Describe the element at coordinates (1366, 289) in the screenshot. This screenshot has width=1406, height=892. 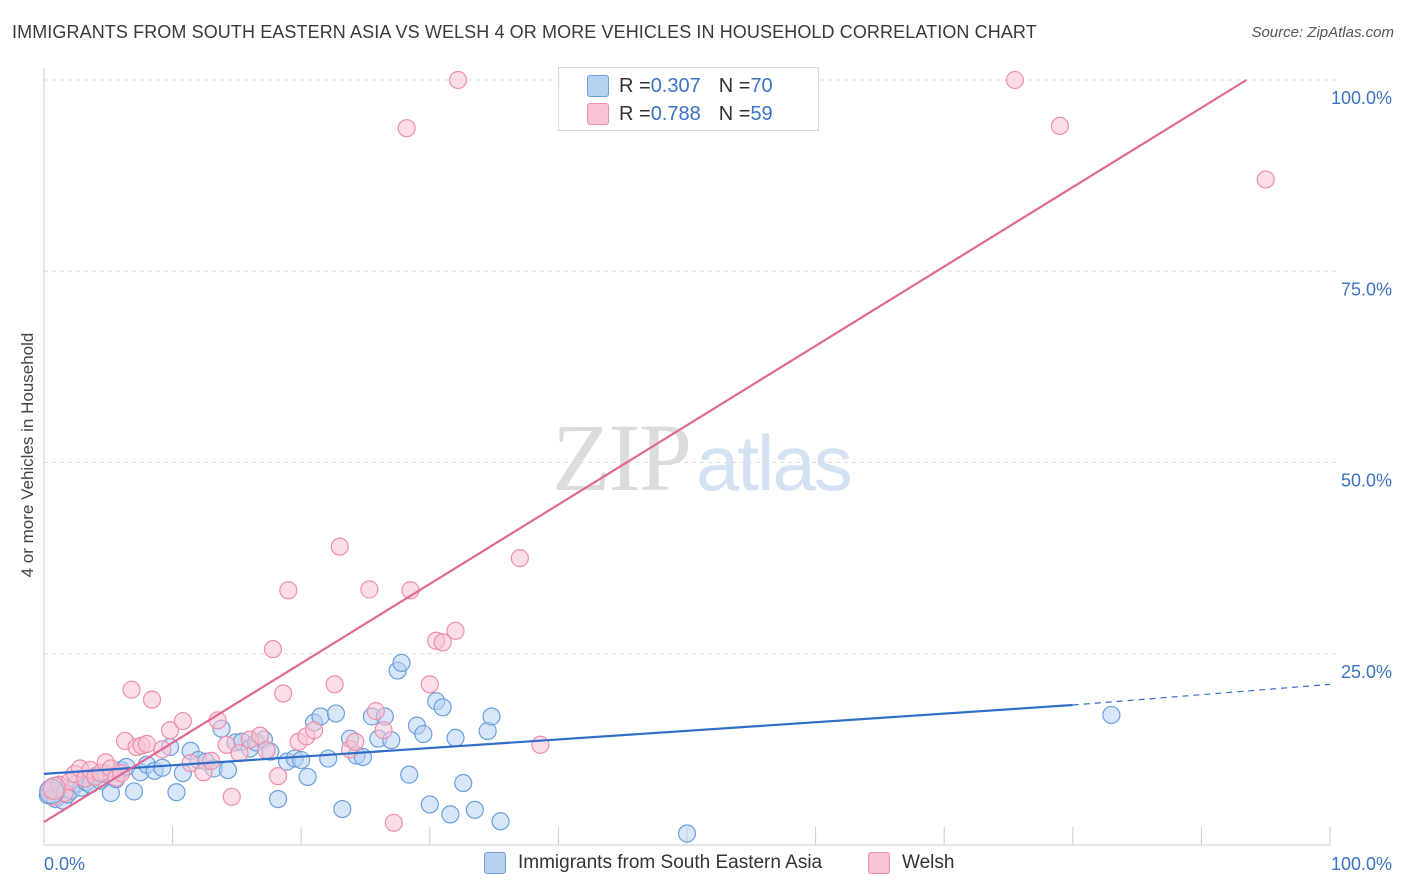
I see `y-tick-label: 75.0%` at that location.